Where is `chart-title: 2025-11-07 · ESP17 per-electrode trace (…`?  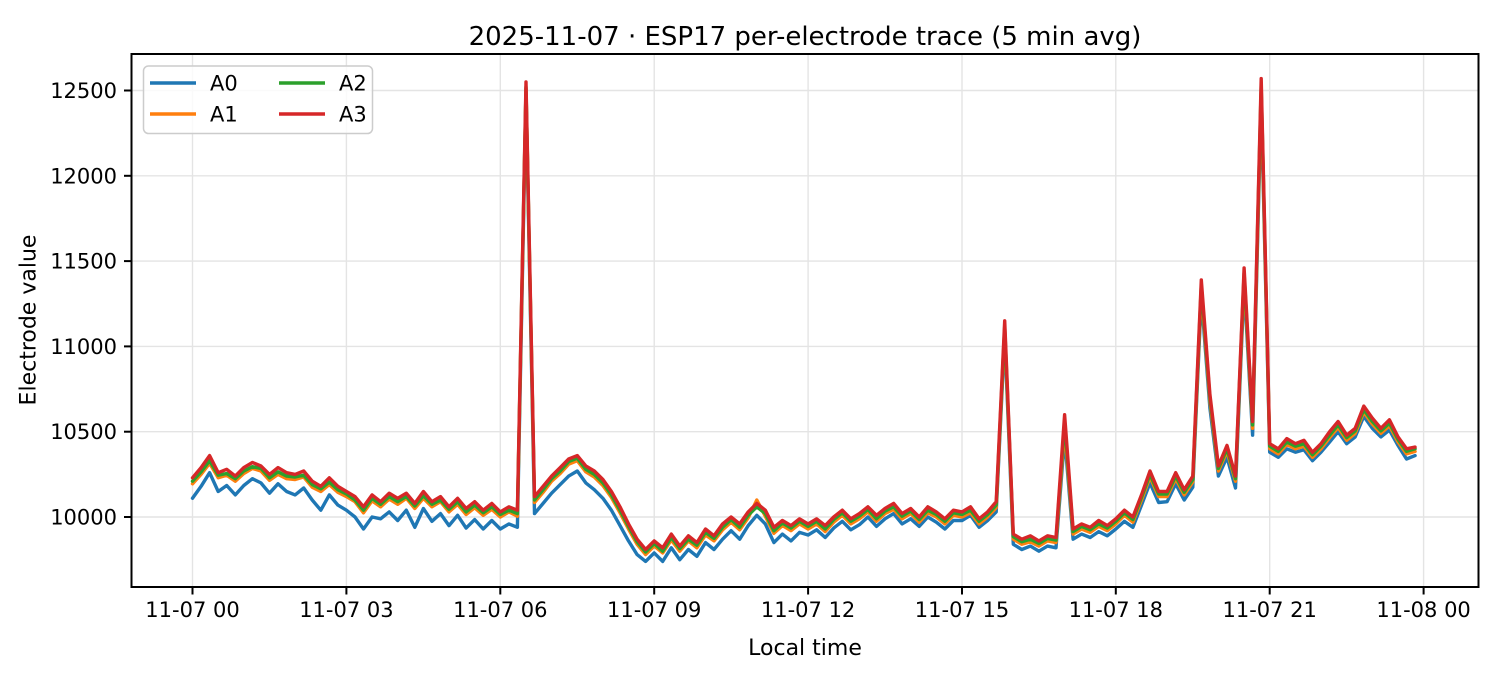
chart-title: 2025-11-07 · ESP17 per-electrode trace (… is located at coordinates (805, 37).